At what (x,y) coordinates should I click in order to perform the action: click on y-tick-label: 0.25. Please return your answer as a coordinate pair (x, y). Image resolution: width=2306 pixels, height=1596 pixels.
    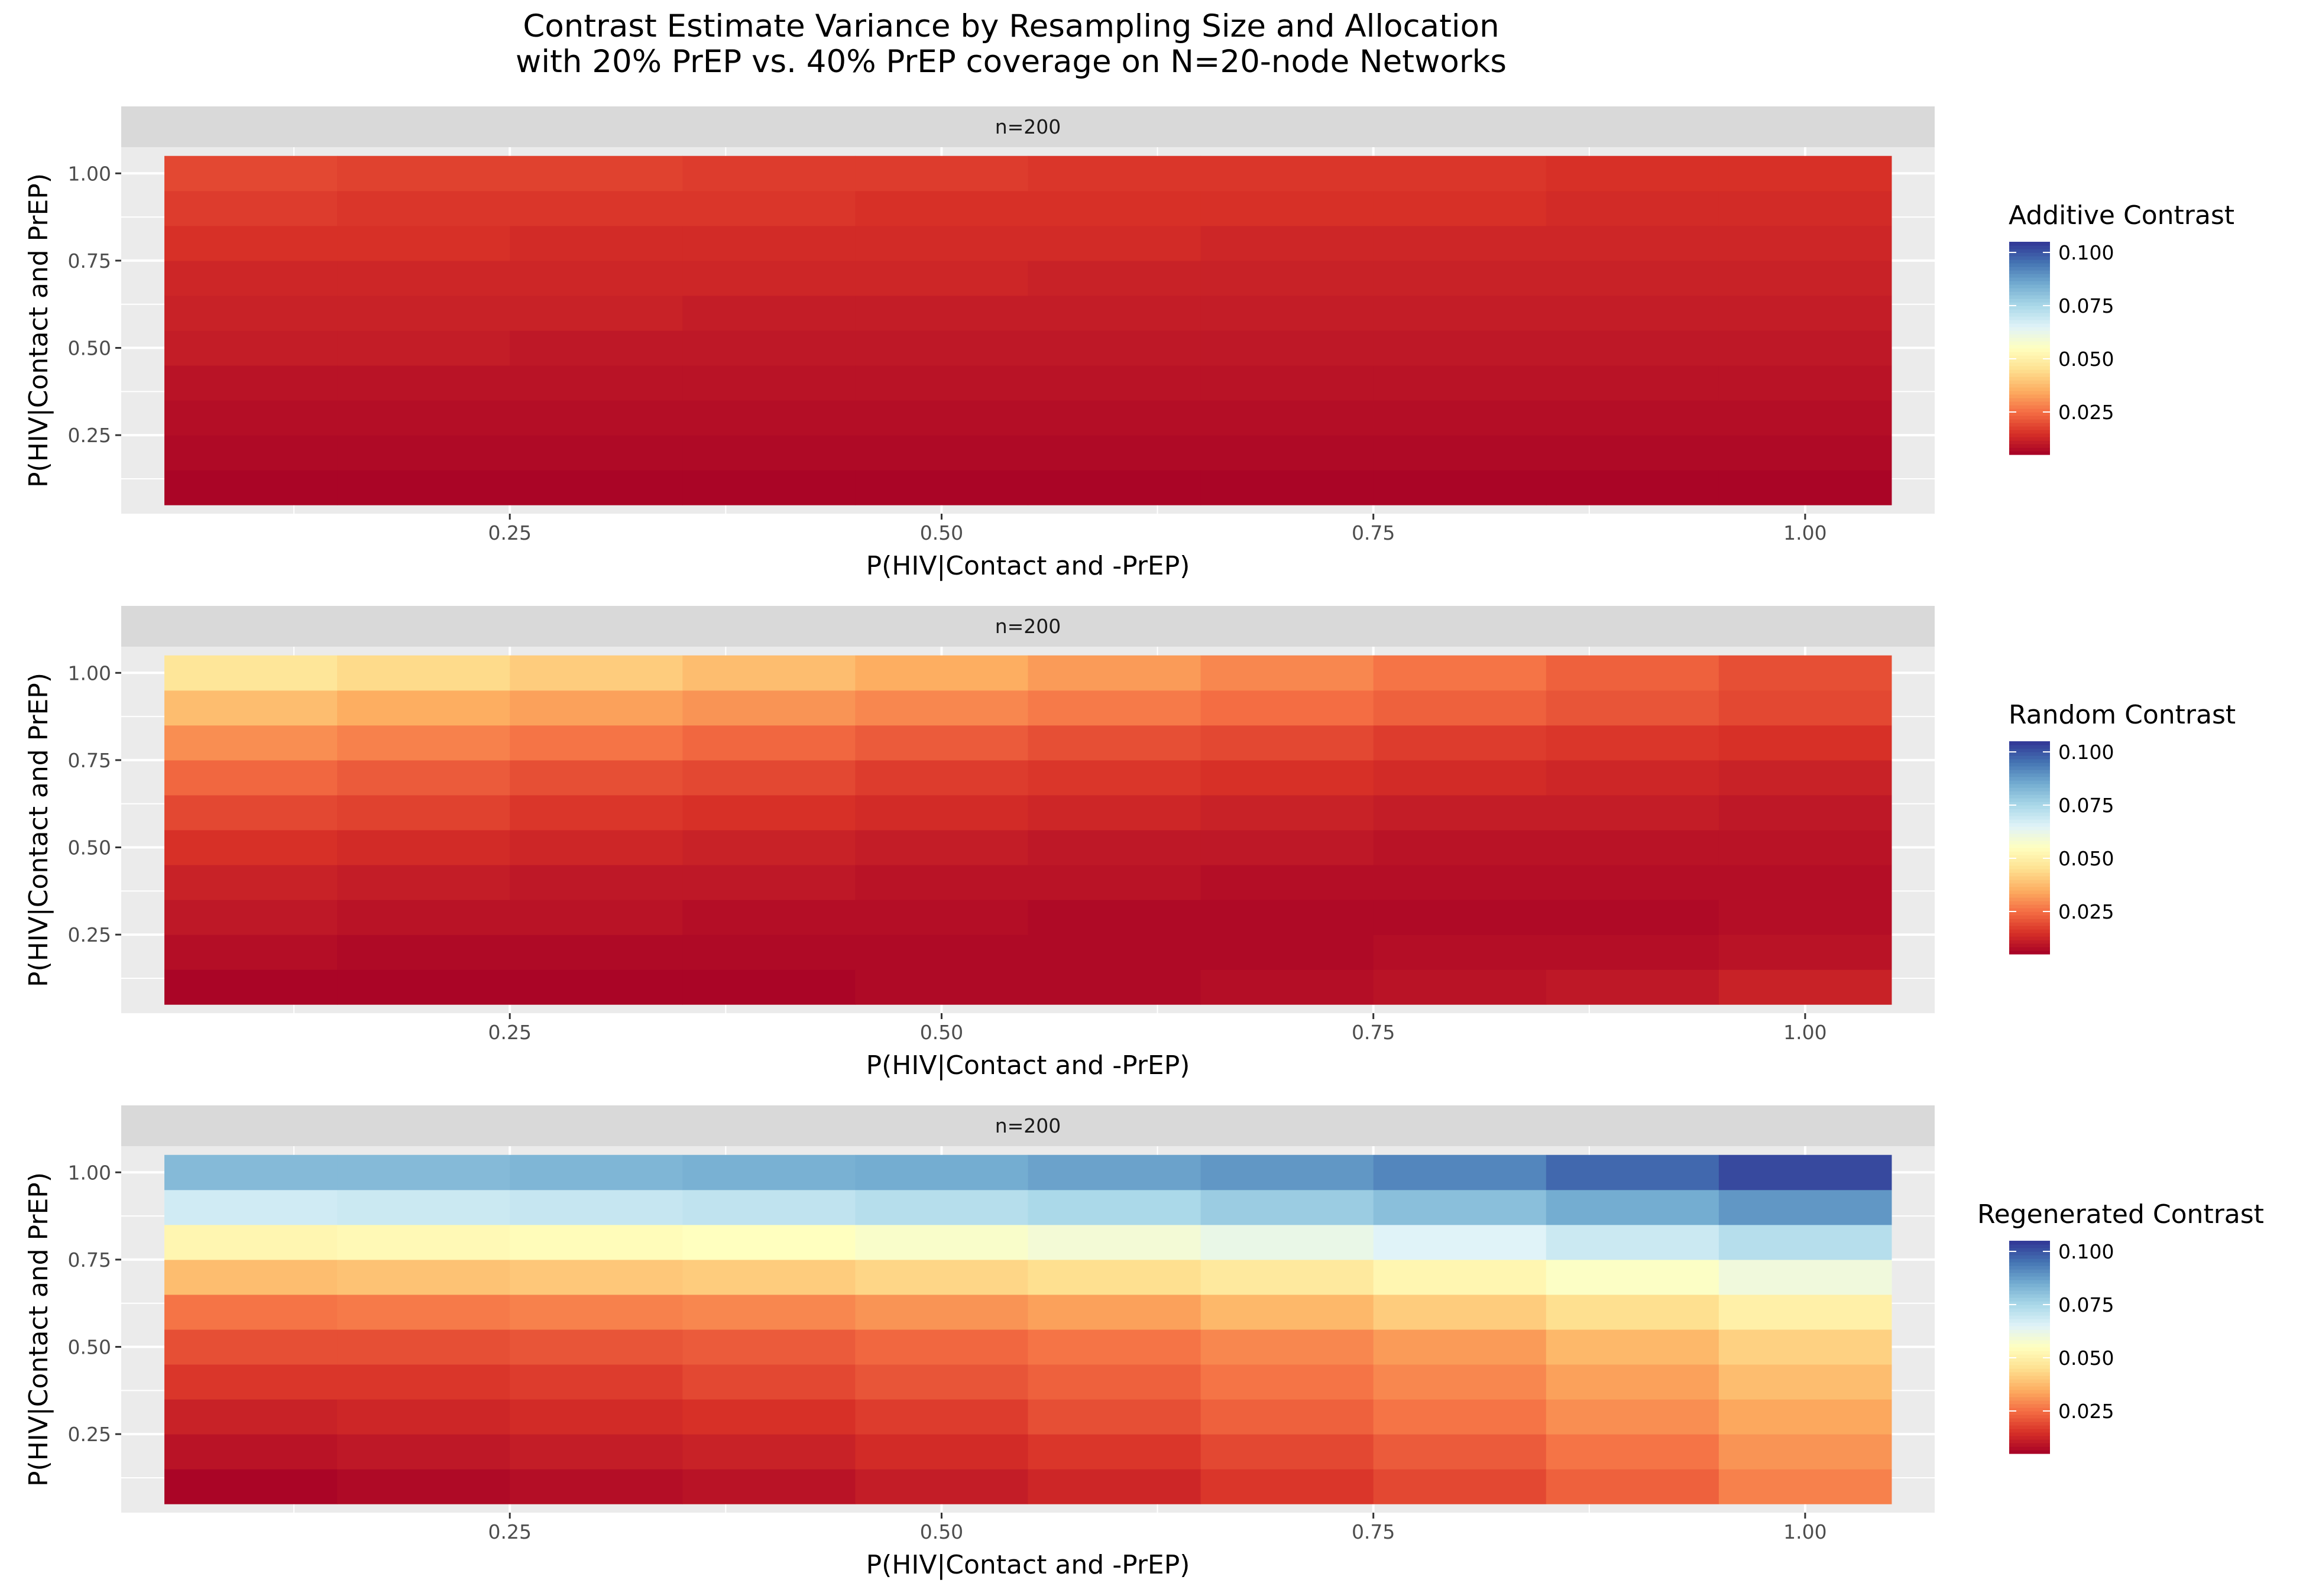
    Looking at the image, I should click on (89, 935).